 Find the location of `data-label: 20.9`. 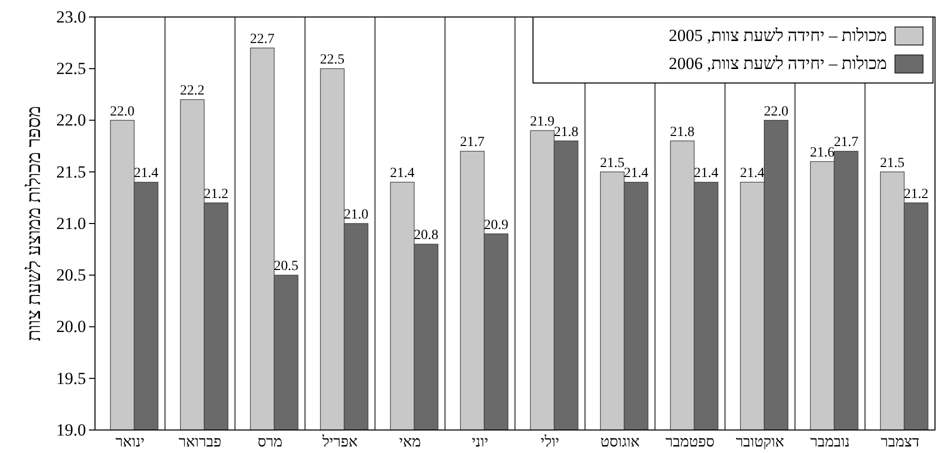

data-label: 20.9 is located at coordinates (496, 225).